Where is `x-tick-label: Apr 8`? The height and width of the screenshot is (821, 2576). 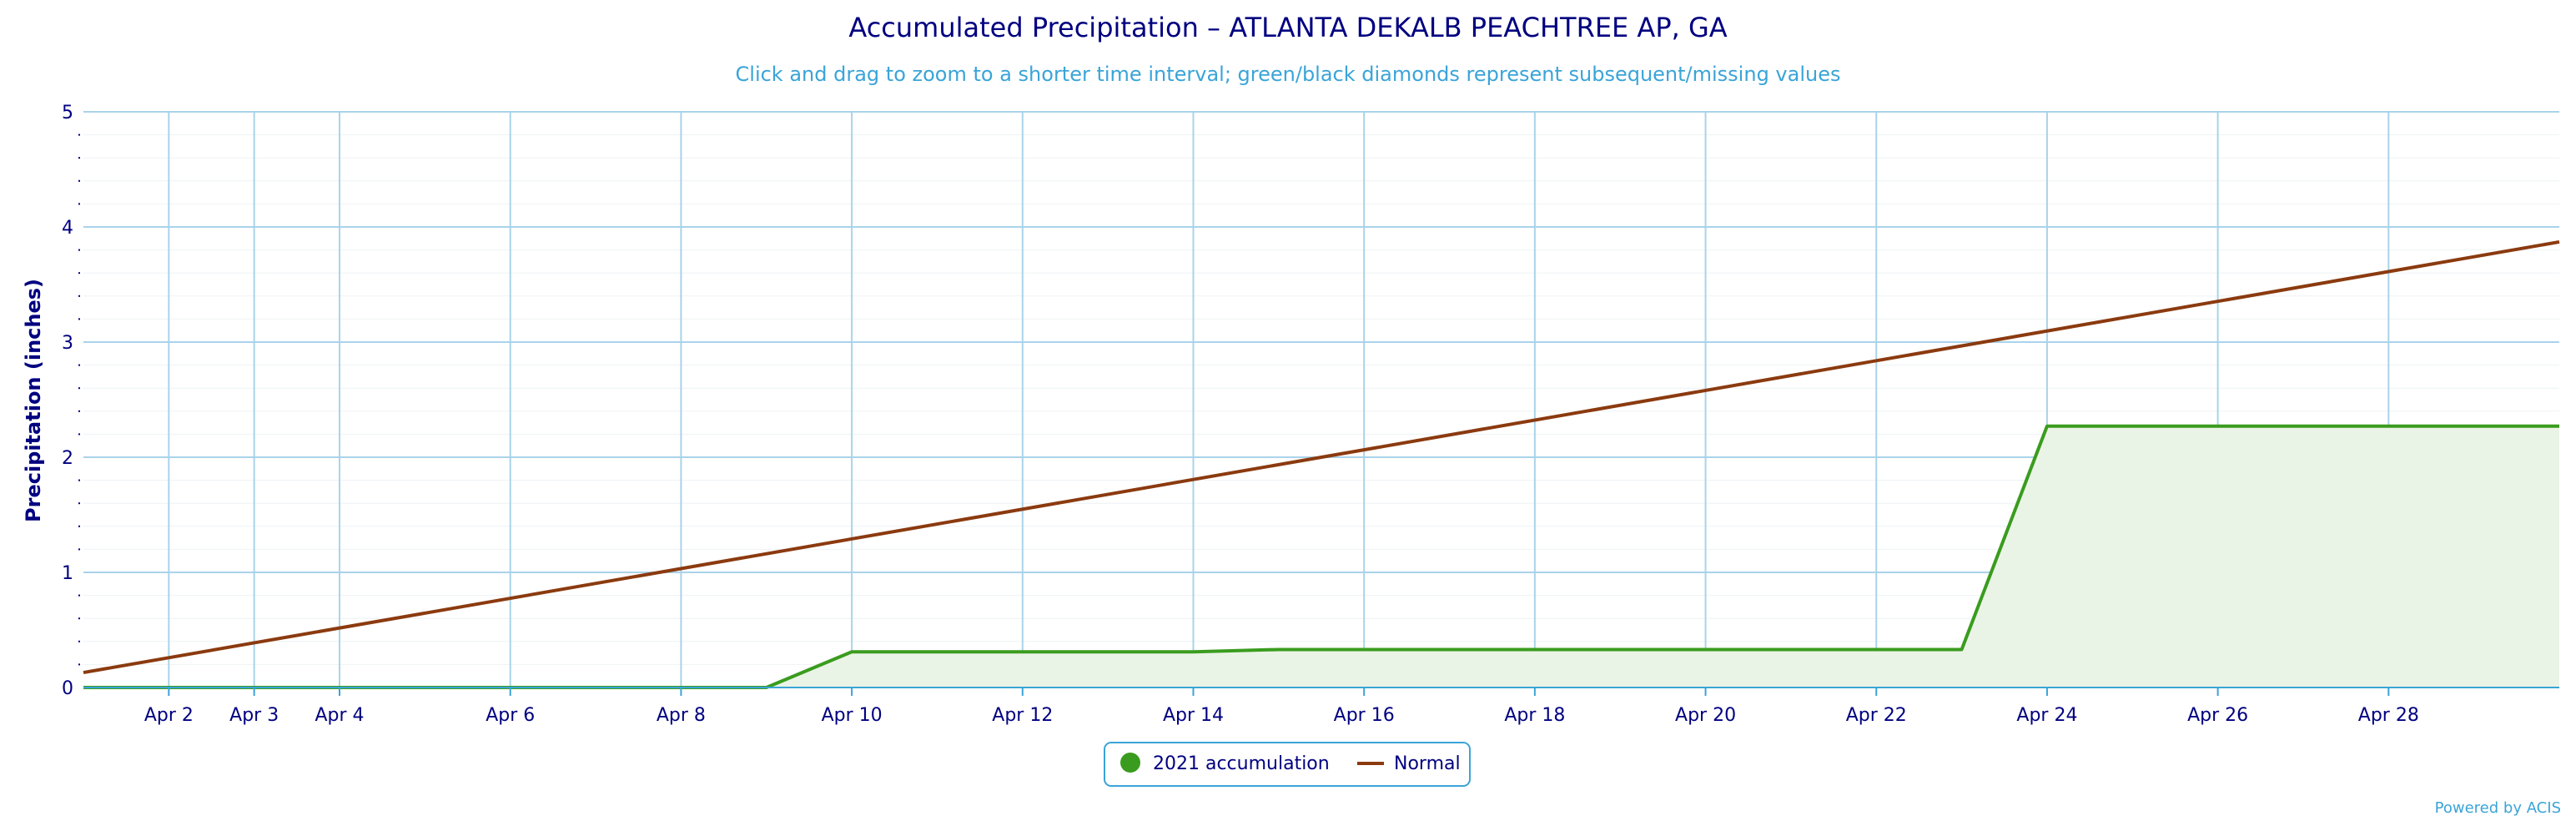 x-tick-label: Apr 8 is located at coordinates (681, 716).